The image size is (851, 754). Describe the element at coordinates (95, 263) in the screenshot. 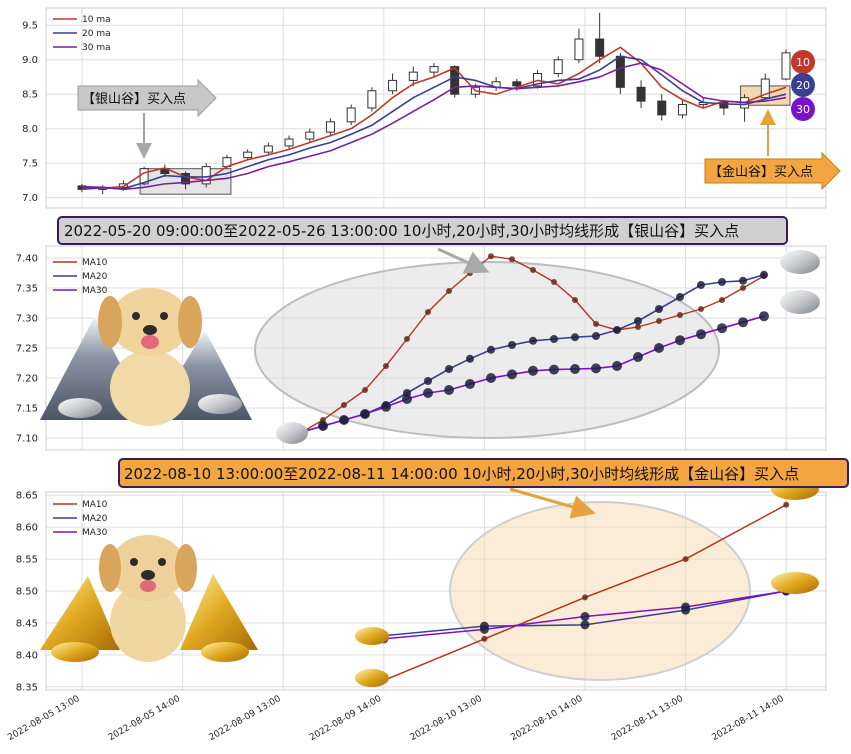

I see `silver-legend-label-ma10: MA10` at that location.